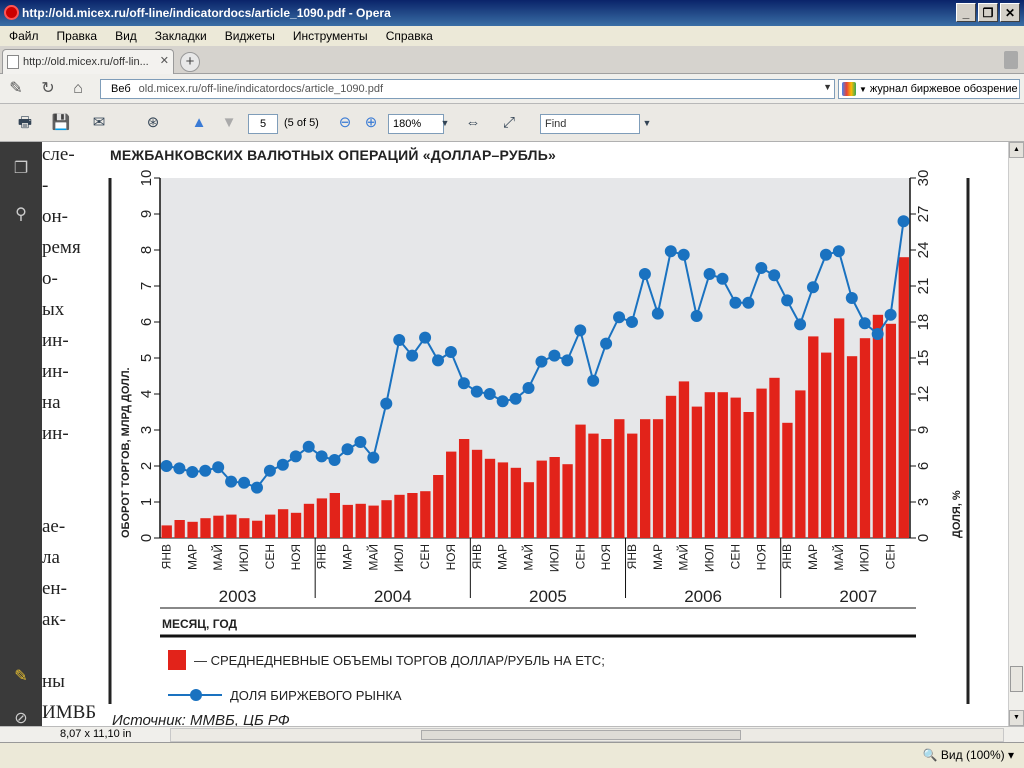 The width and height of the screenshot is (1024, 768). I want to click on horizontal-scrollbar, so click(587, 735).